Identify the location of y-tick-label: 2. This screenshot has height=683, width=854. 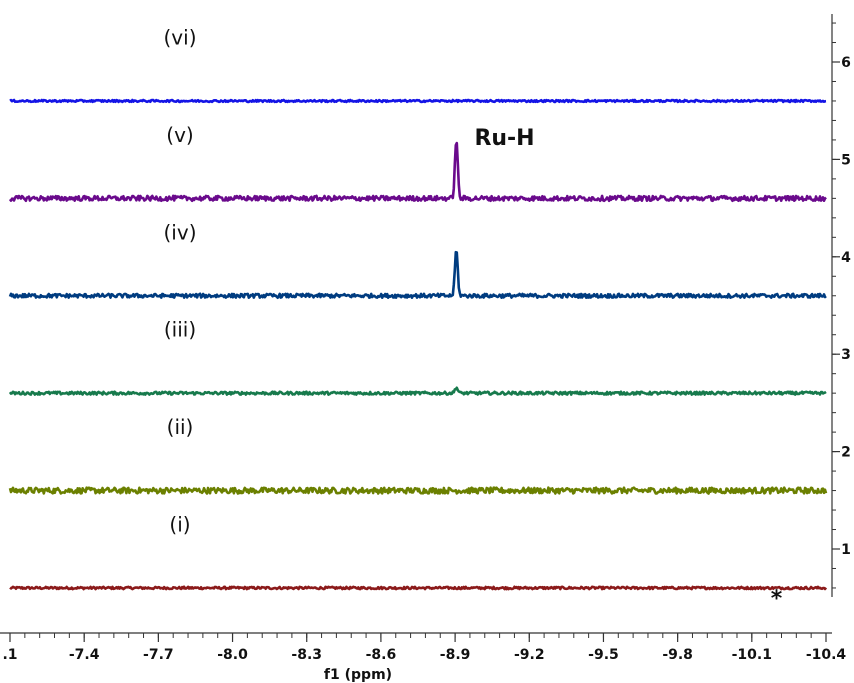
(846, 453).